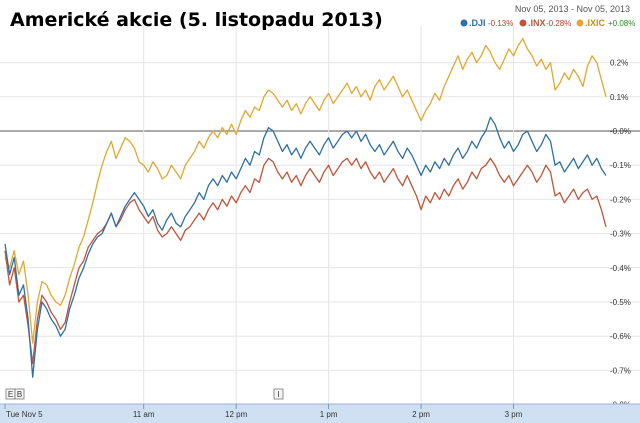  I want to click on y-tick-label-6: -0.4%, so click(620, 268).